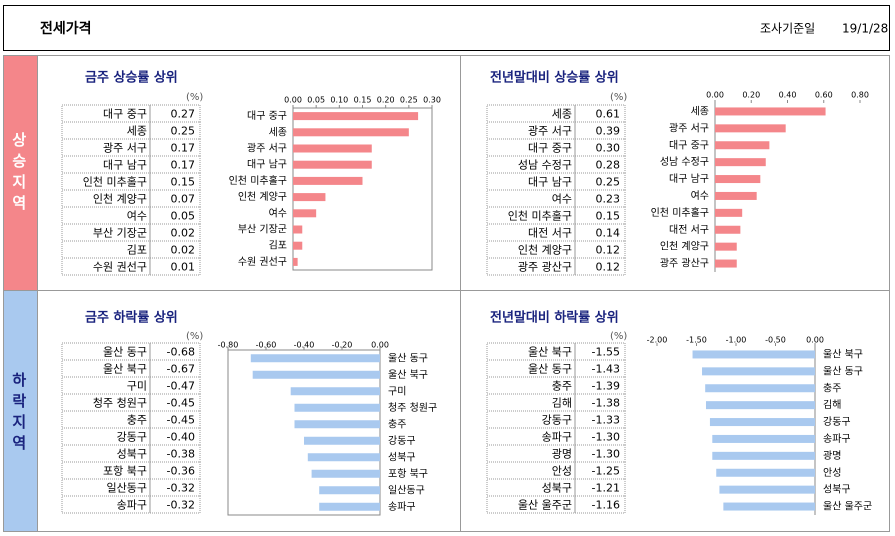  I want to click on section-label: 상승지역, so click(19, 171).